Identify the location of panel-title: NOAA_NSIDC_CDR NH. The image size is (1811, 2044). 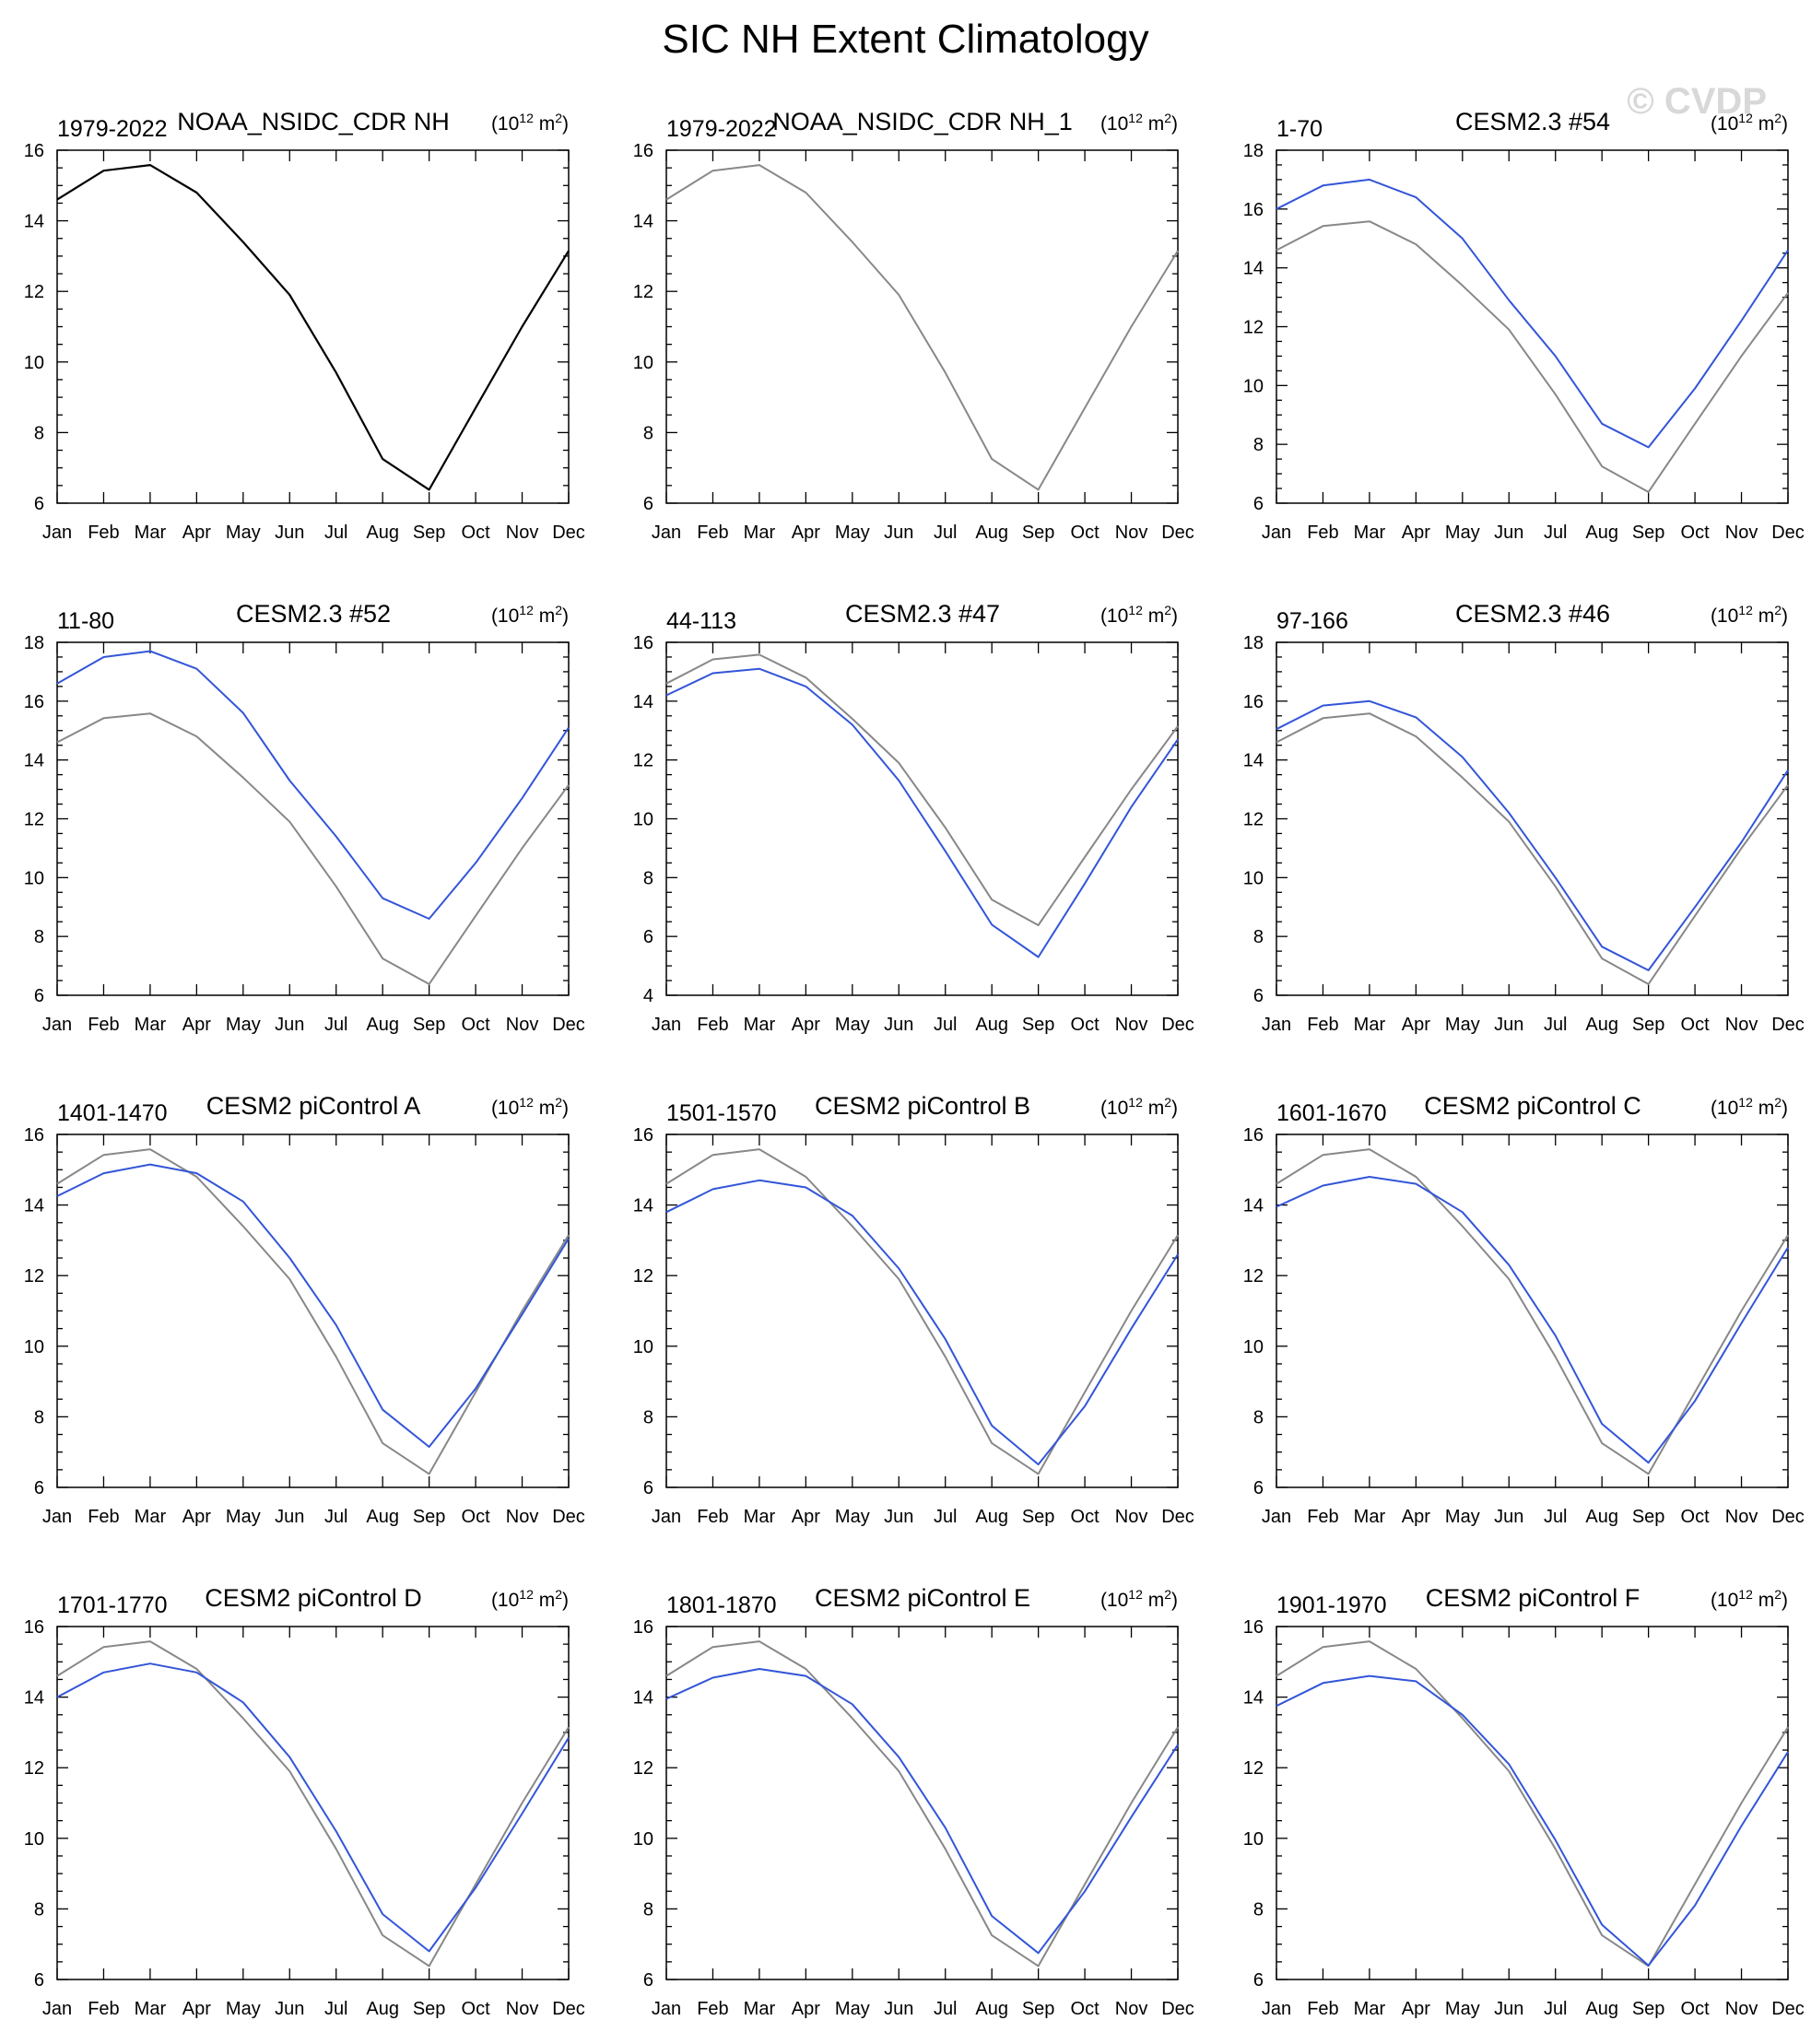
(313, 121).